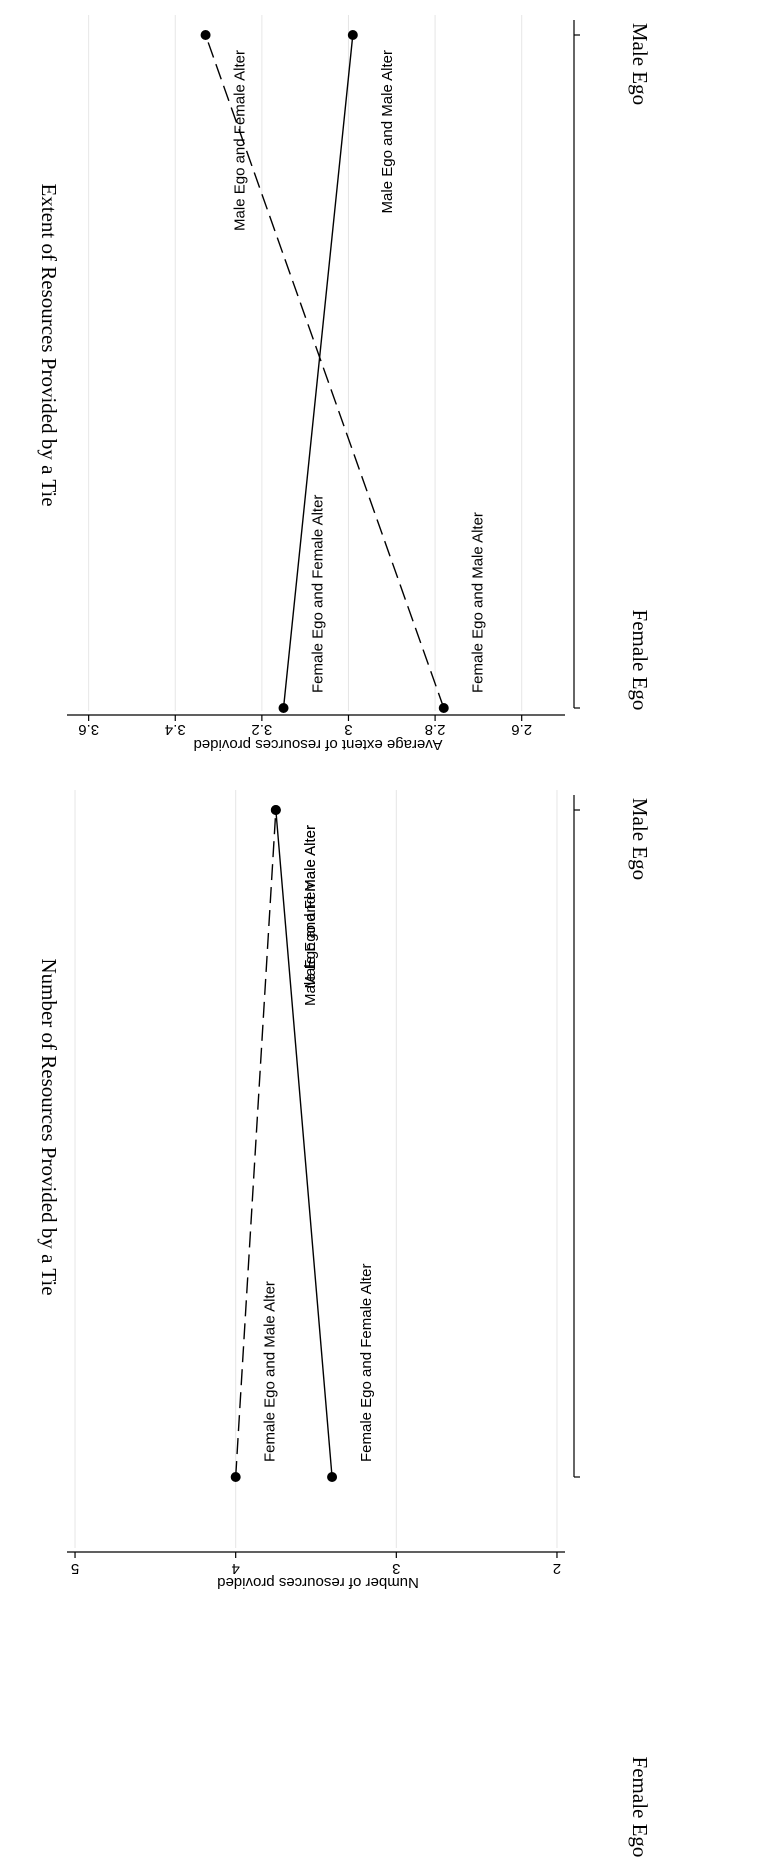 Image resolution: width=773 pixels, height=1871 pixels. I want to click on value-tick-label: 2, so click(557, 1568).